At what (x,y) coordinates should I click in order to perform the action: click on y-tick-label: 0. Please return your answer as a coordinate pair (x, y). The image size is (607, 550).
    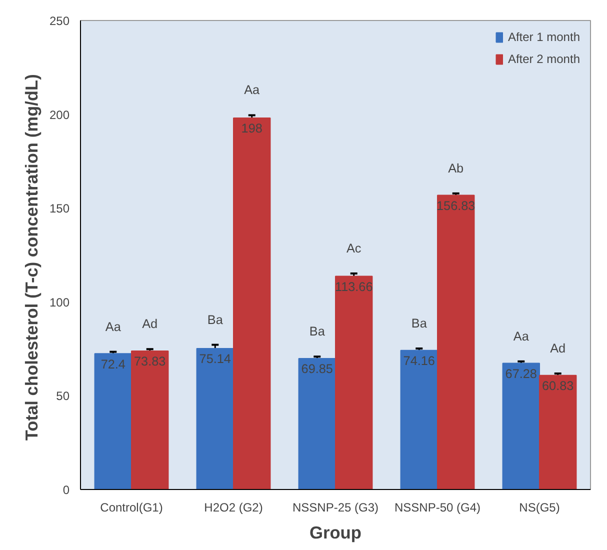
    Looking at the image, I should click on (66, 490).